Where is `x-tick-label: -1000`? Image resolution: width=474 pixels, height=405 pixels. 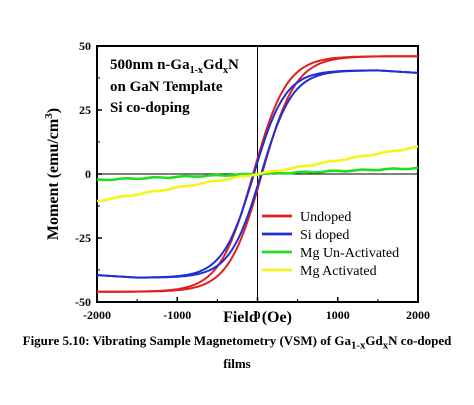
x-tick-label: -1000 is located at coordinates (177, 315).